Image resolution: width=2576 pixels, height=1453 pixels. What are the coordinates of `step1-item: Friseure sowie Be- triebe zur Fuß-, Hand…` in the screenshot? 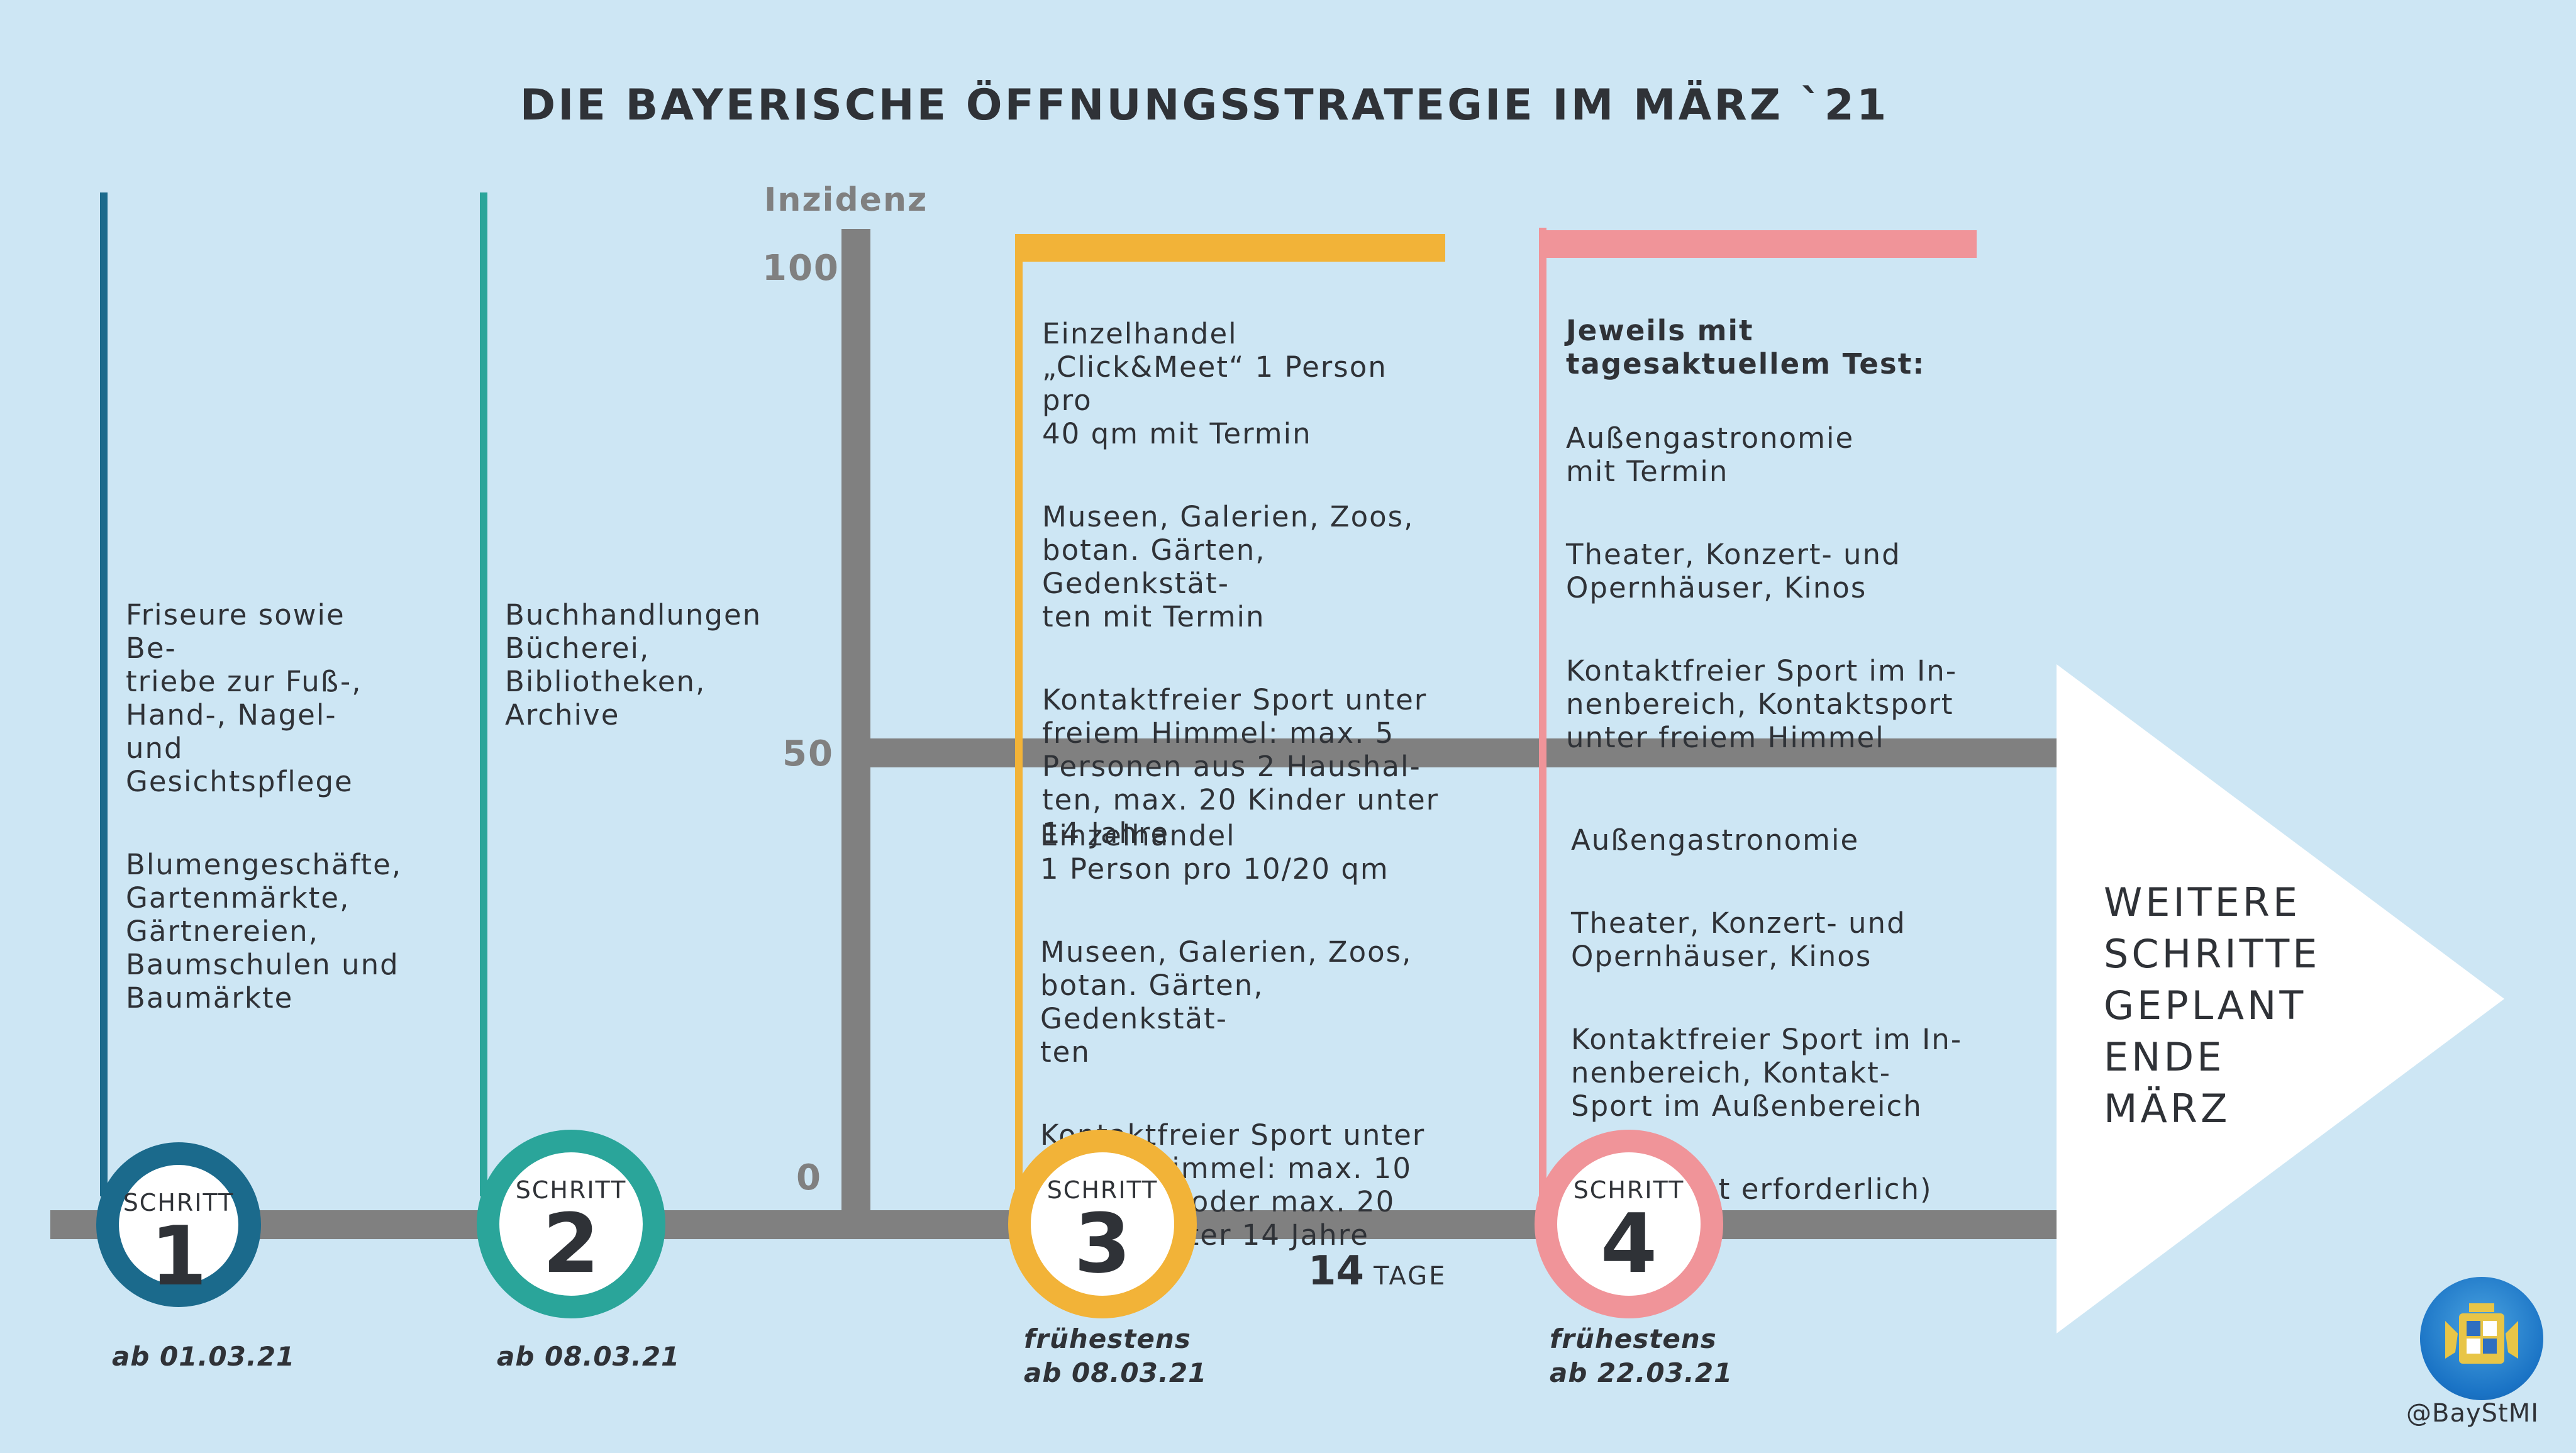 It's located at (244, 698).